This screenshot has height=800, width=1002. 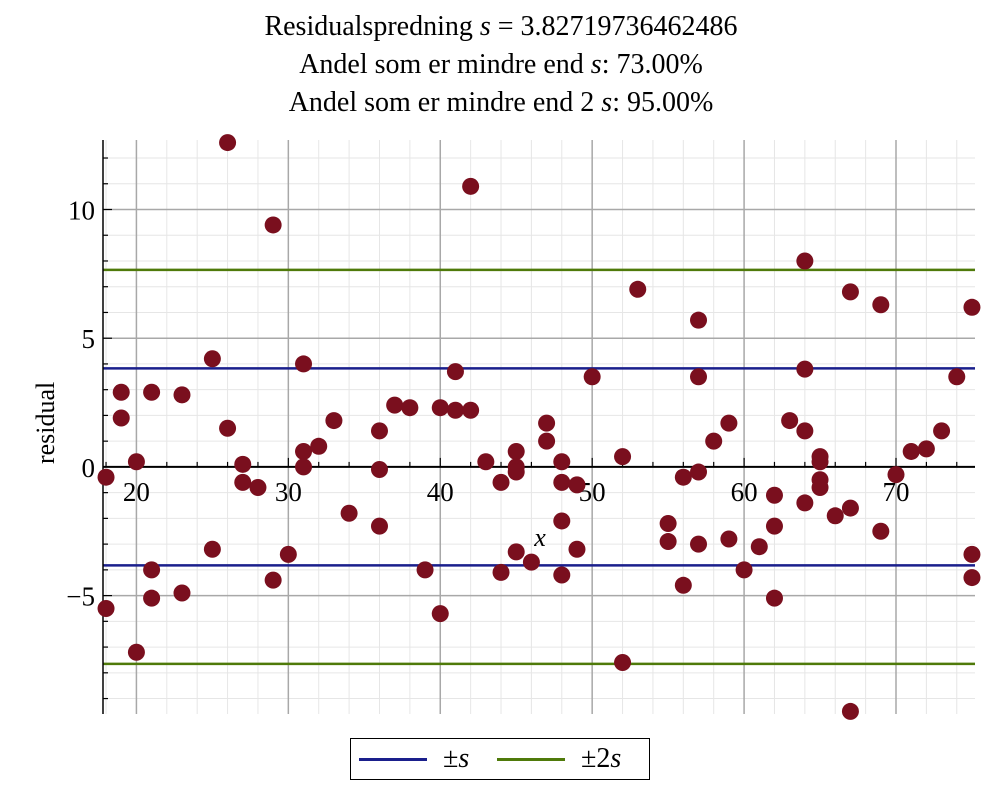 I want to click on x-axis-label: x, so click(x=539, y=537).